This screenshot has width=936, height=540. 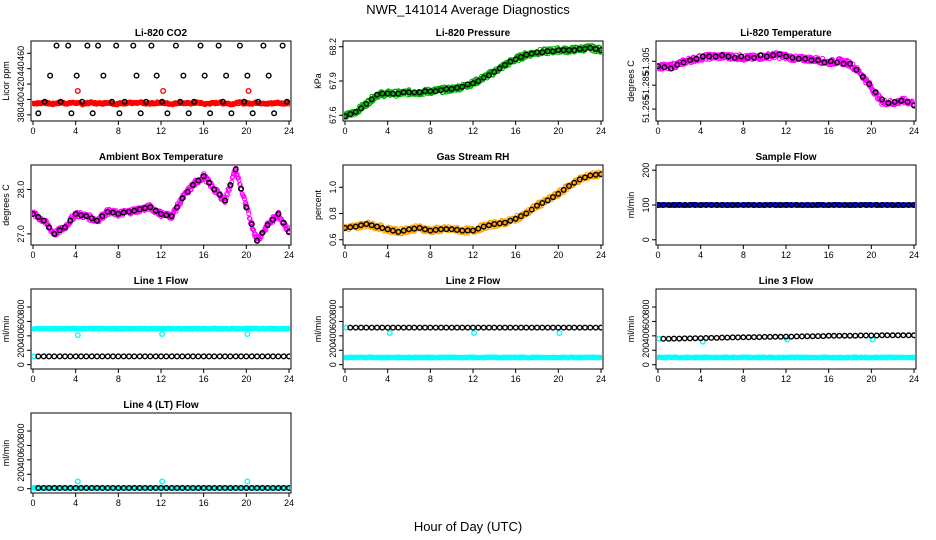 I want to click on panel-line-4-lt-flow-xtick-label-4: 4, so click(x=75, y=503).